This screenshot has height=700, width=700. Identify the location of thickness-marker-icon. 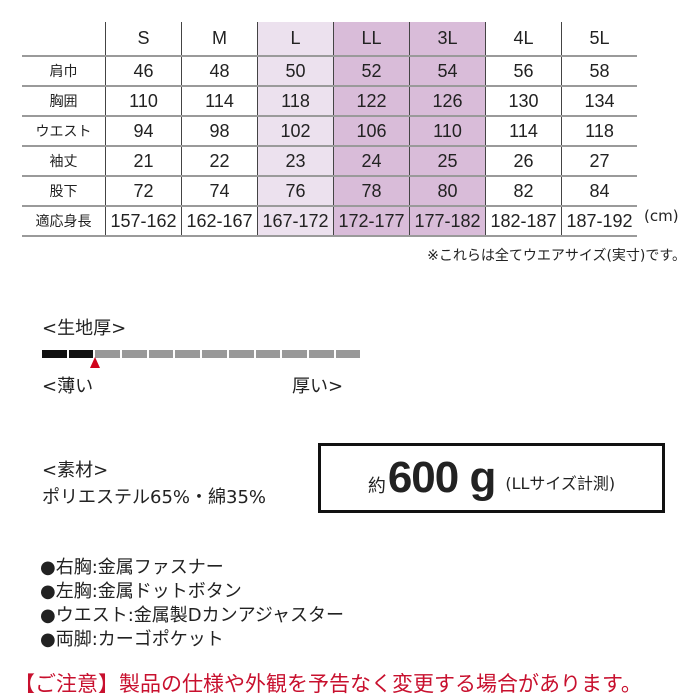
(95, 362).